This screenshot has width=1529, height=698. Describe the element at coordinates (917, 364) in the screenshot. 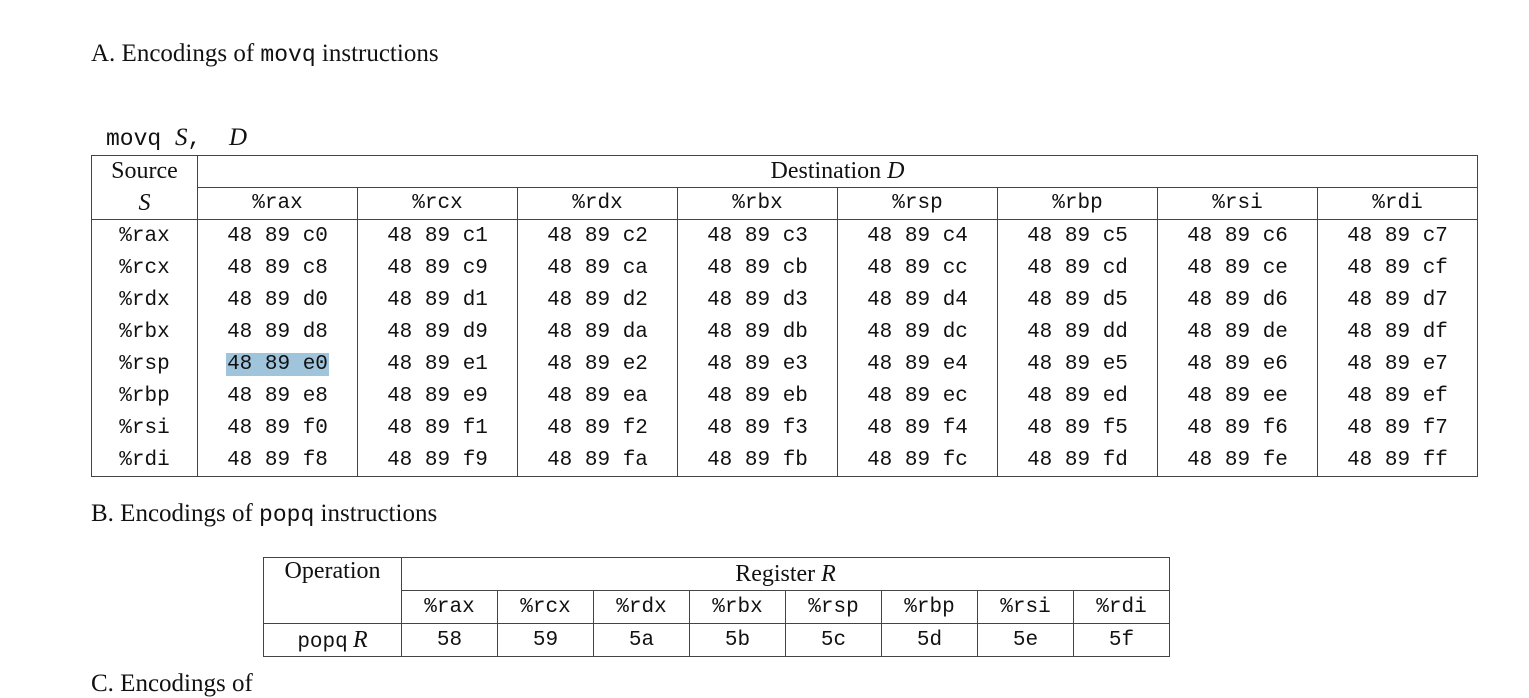

I see `encoding-cell: 48 89 e4` at that location.